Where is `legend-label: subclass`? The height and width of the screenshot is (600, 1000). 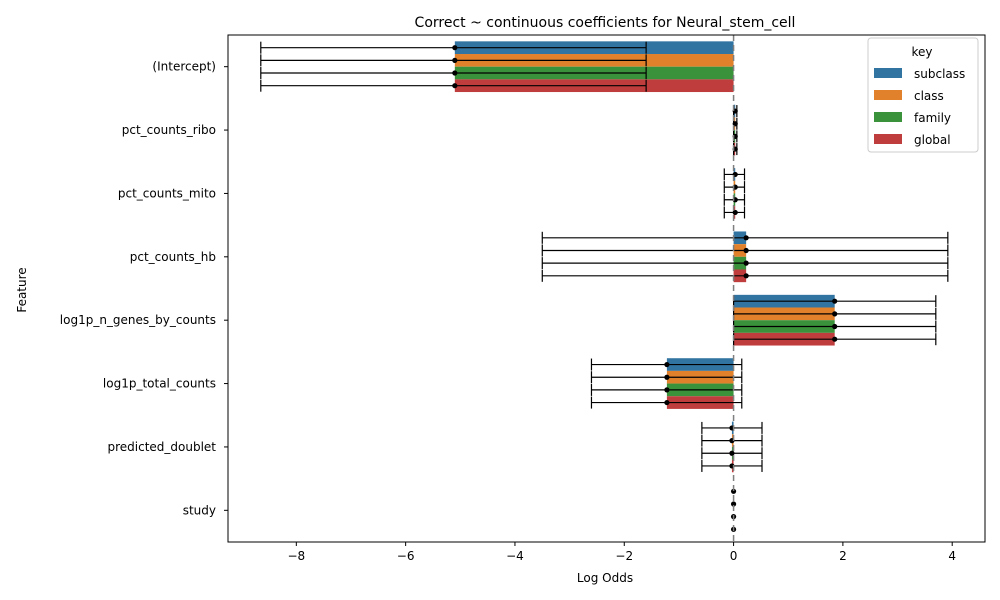 legend-label: subclass is located at coordinates (939, 74).